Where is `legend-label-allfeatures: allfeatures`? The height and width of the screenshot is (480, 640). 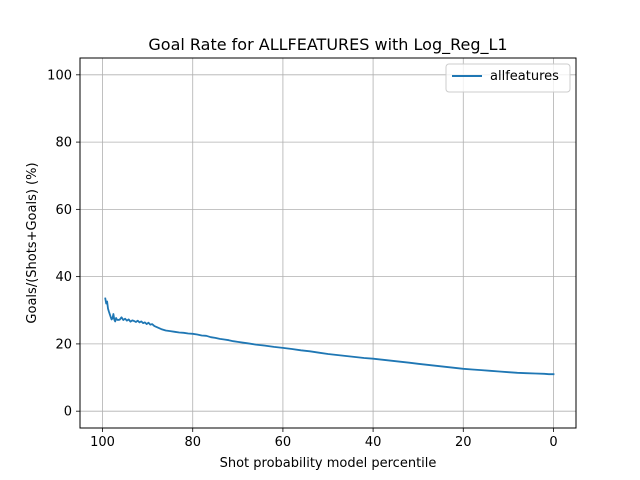 legend-label-allfeatures: allfeatures is located at coordinates (524, 76).